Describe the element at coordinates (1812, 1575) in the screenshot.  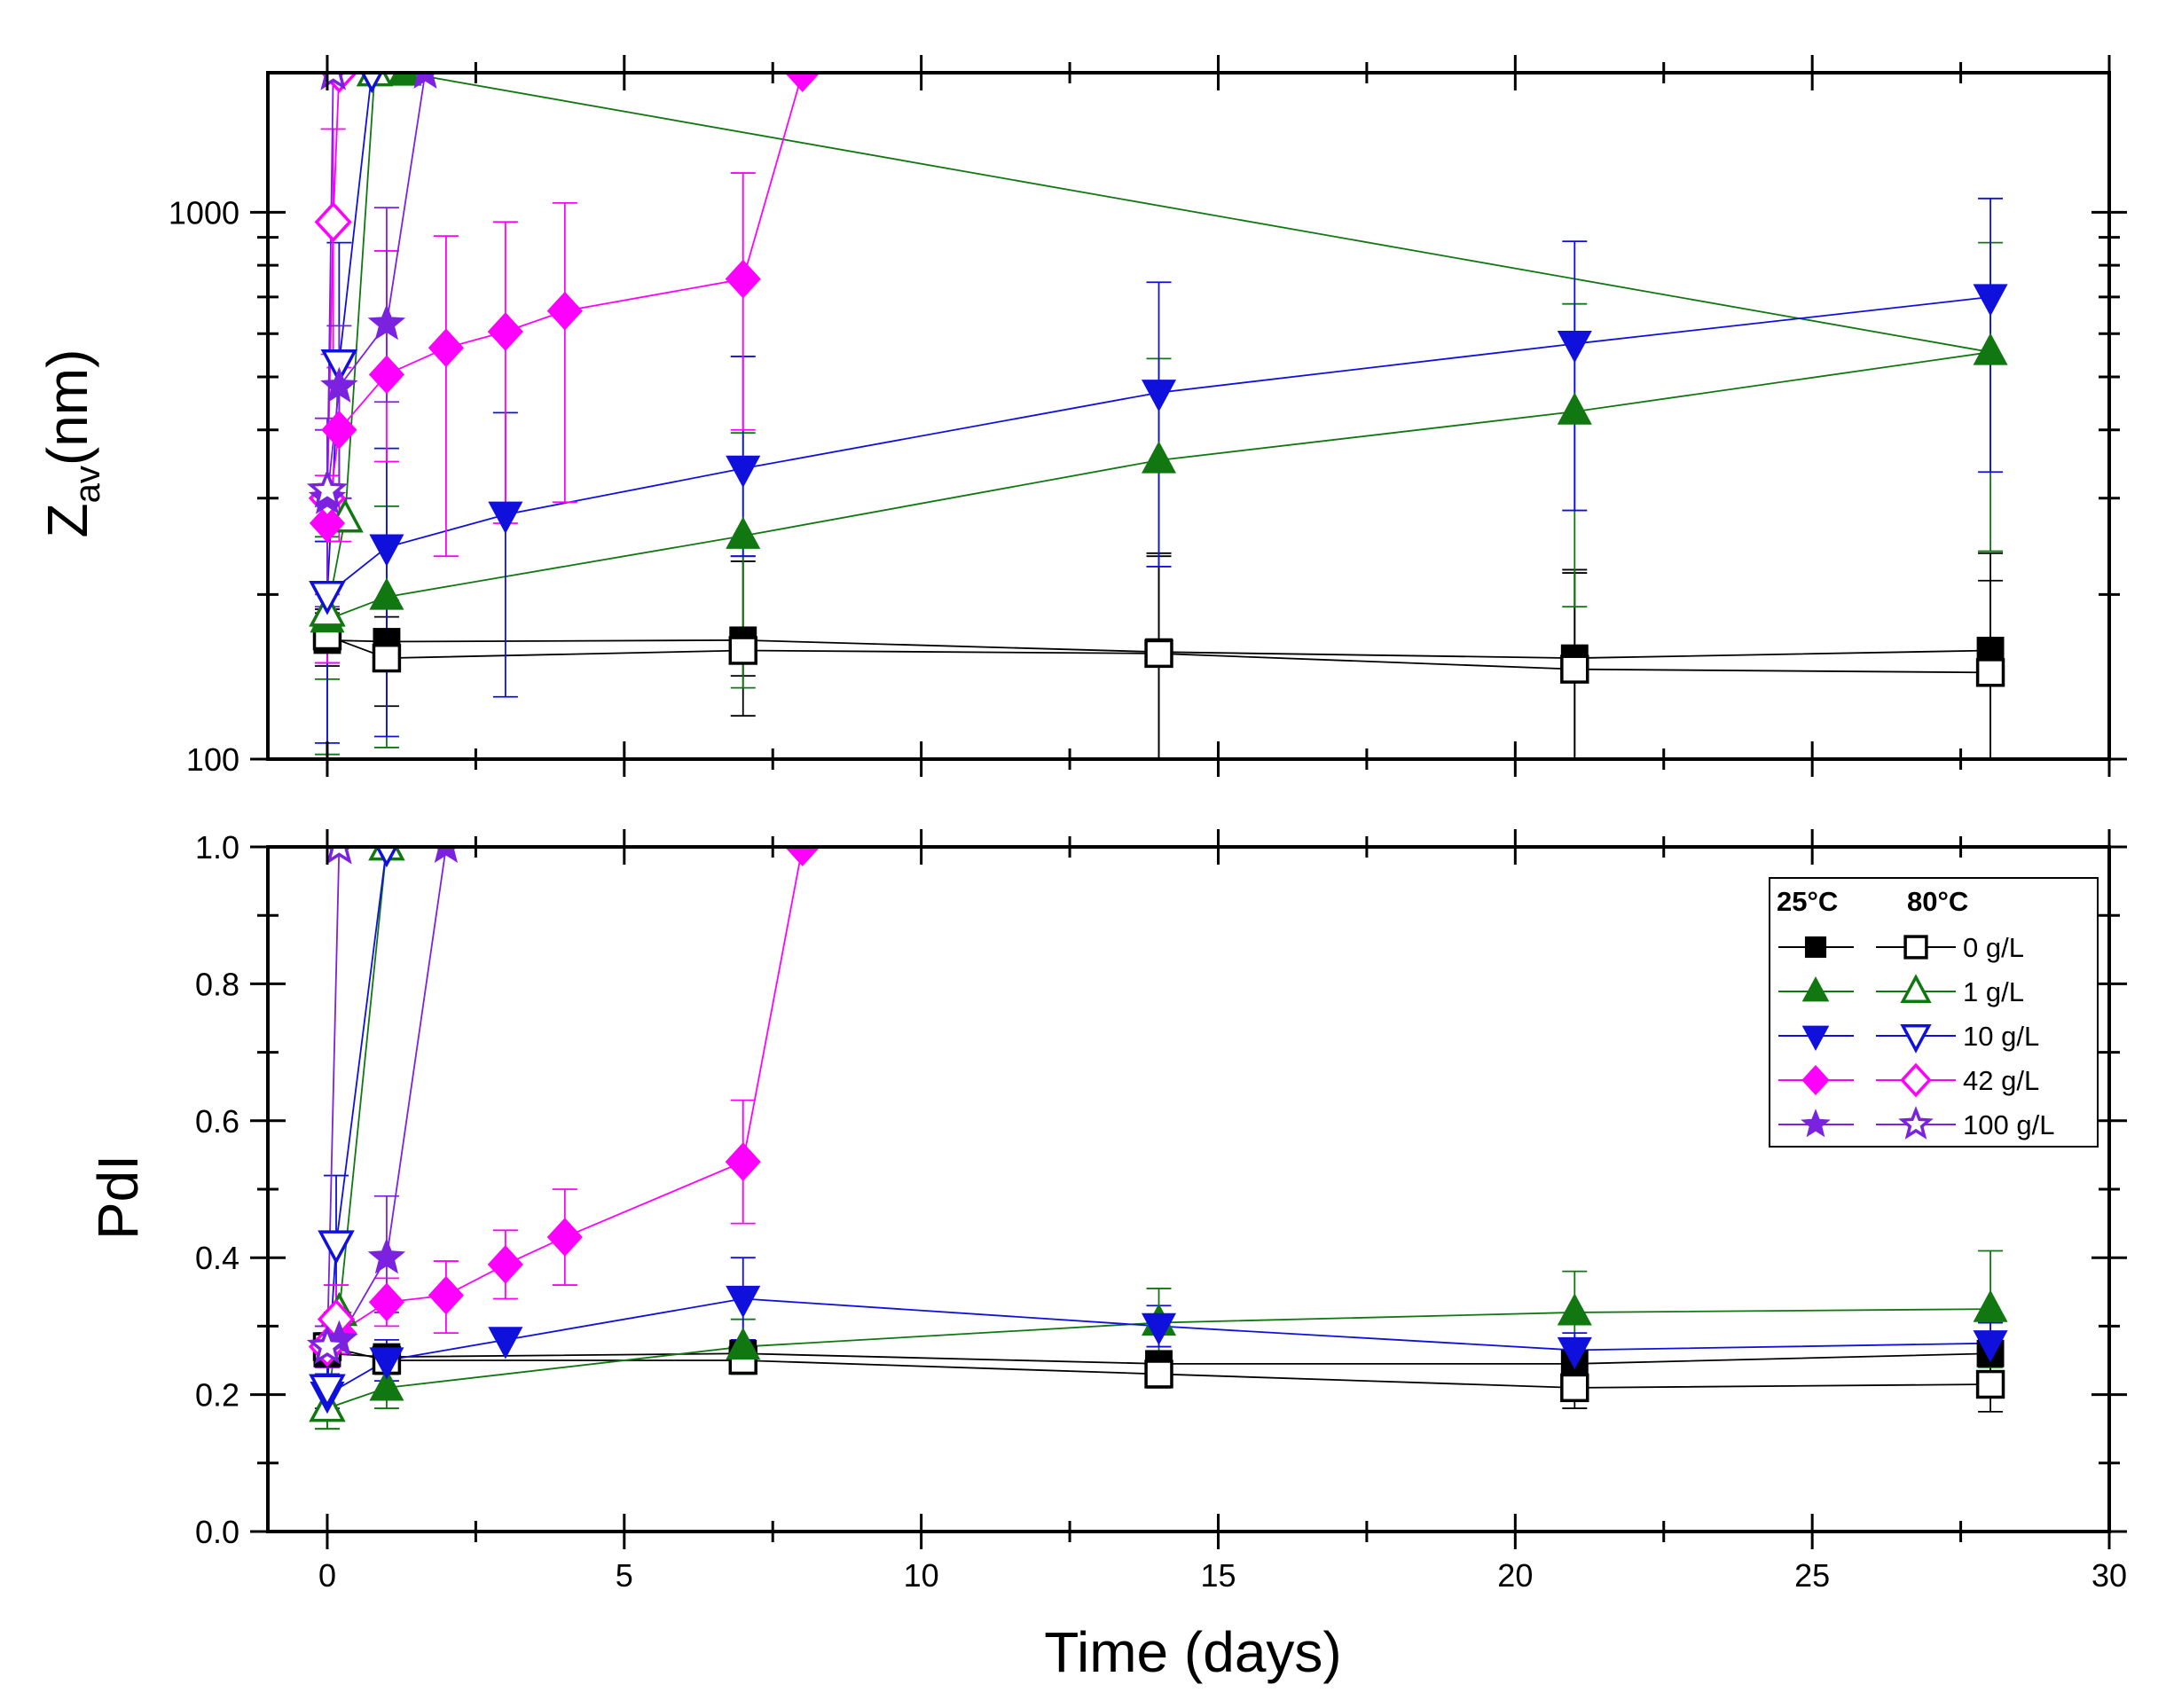
I see `x-tick-label: 25` at that location.